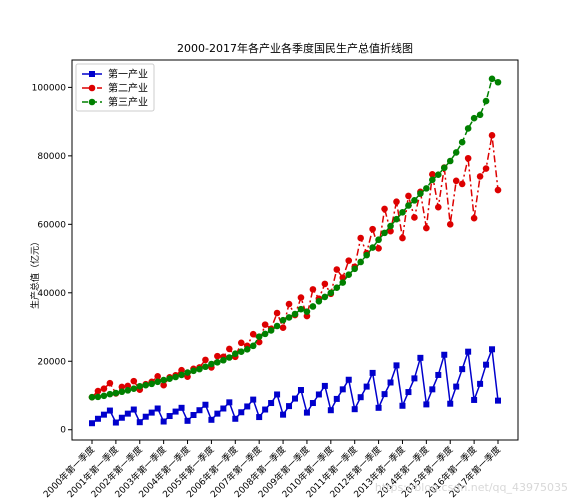 The width and height of the screenshot is (576, 504). Describe the element at coordinates (49, 88) in the screenshot. I see `y-tick-label: 100000` at that location.